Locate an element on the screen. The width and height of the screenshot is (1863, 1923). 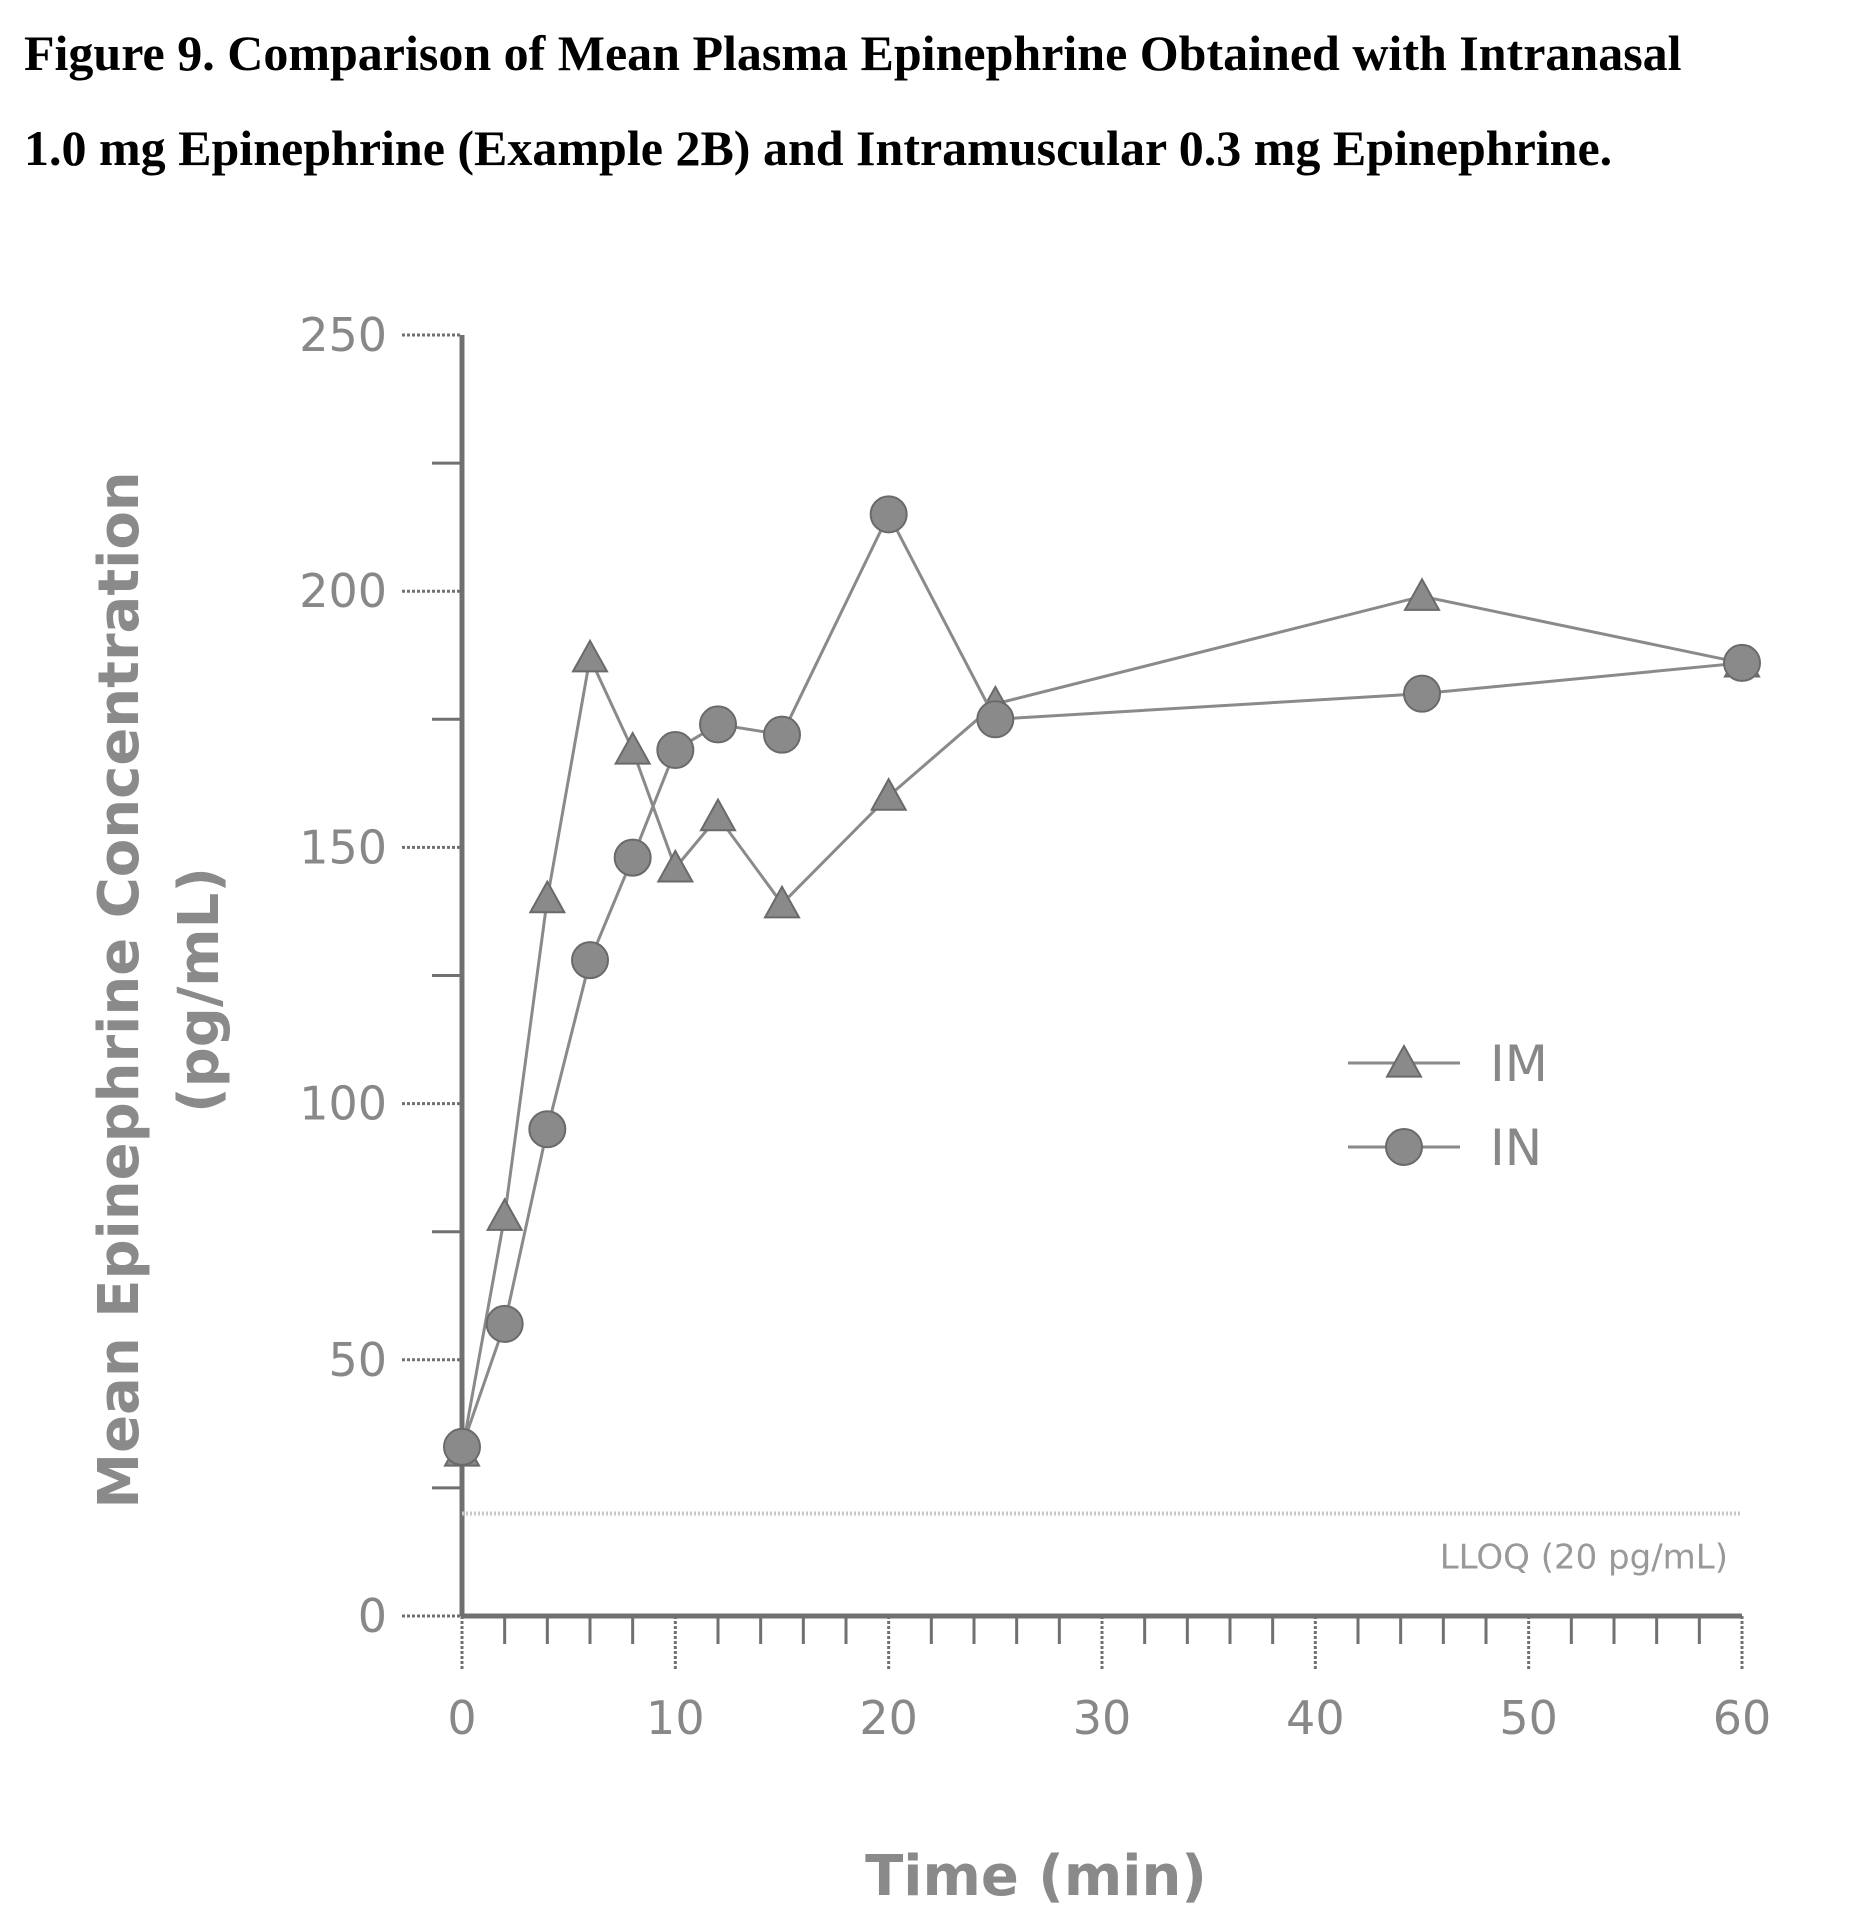
lloq-label: LLOQ (20 pg/mL) is located at coordinates (1584, 1558).